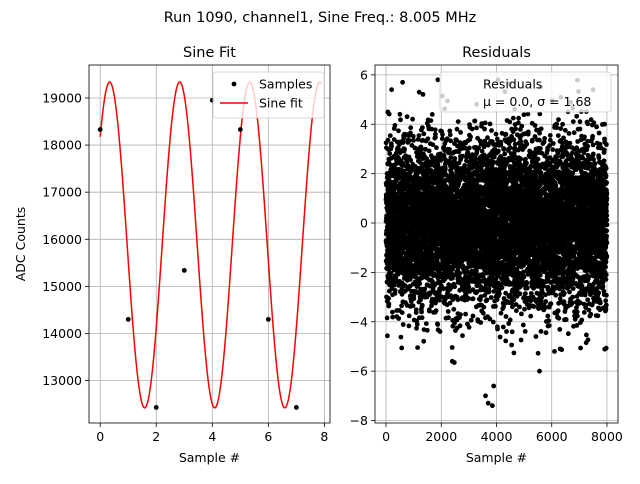 The width and height of the screenshot is (640, 484). Describe the element at coordinates (62, 380) in the screenshot. I see `sine-fit-ytick-label: 13000` at that location.